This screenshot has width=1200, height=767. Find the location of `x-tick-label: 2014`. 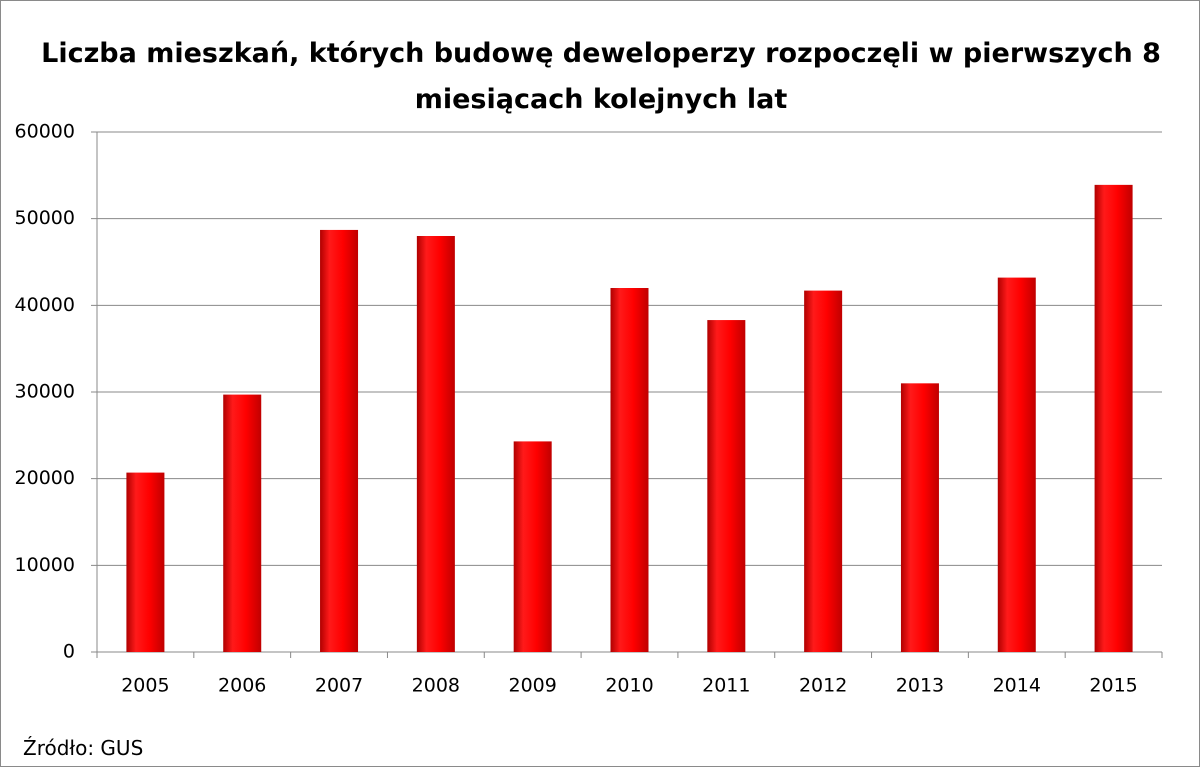

x-tick-label: 2014 is located at coordinates (1017, 686).